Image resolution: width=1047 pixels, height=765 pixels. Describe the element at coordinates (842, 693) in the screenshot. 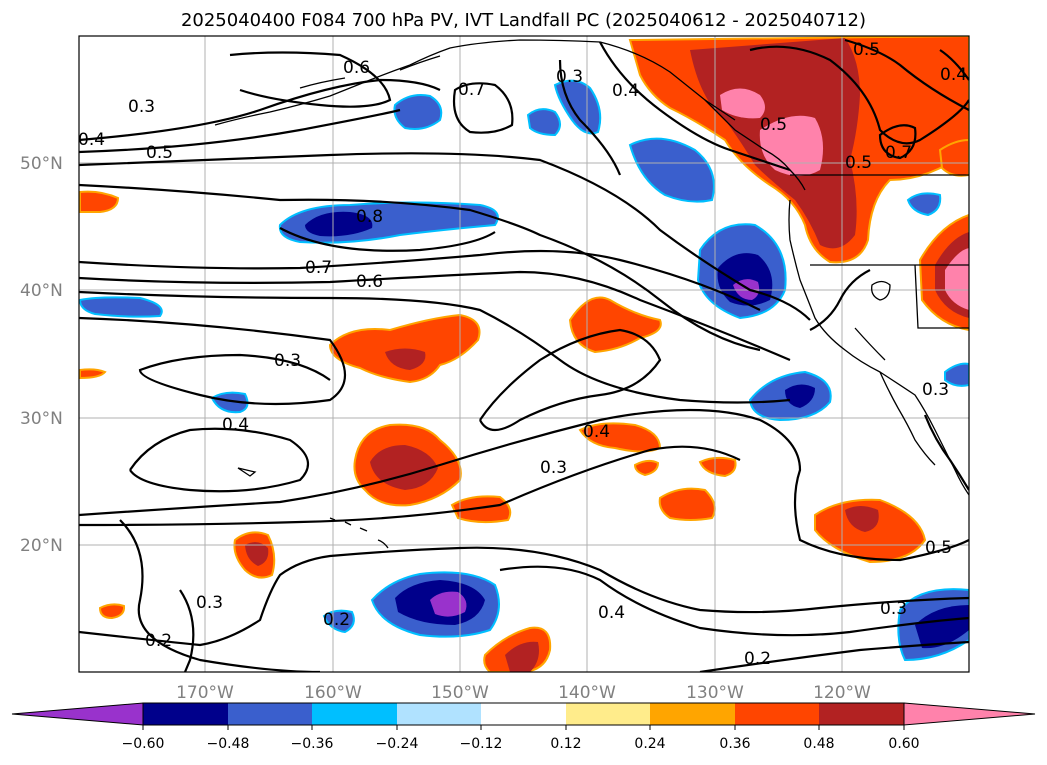

I see `lon-label: 120°W` at that location.